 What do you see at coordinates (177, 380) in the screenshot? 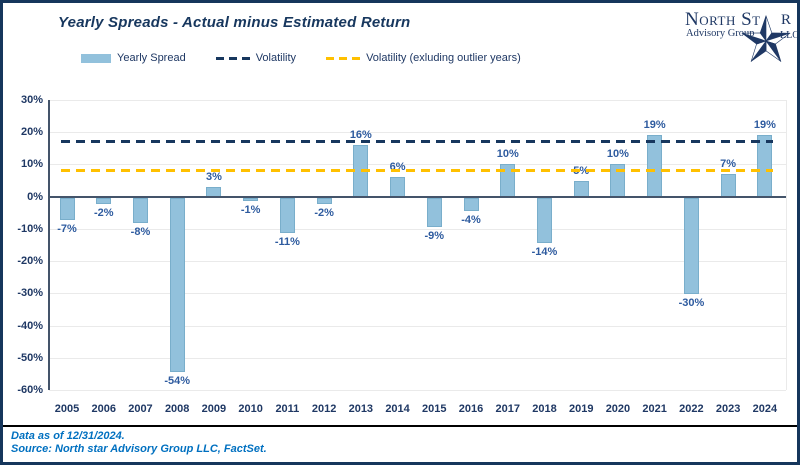
I see `bar-value-label: -54%` at bounding box center [177, 380].